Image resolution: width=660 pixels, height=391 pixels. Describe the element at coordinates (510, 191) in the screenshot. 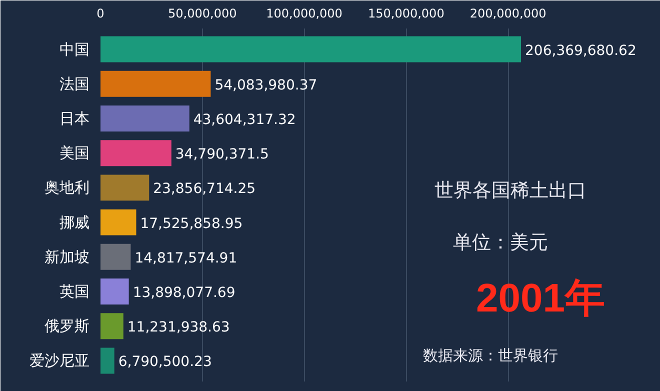

I see `text: 世界各国稀土出口` at that location.